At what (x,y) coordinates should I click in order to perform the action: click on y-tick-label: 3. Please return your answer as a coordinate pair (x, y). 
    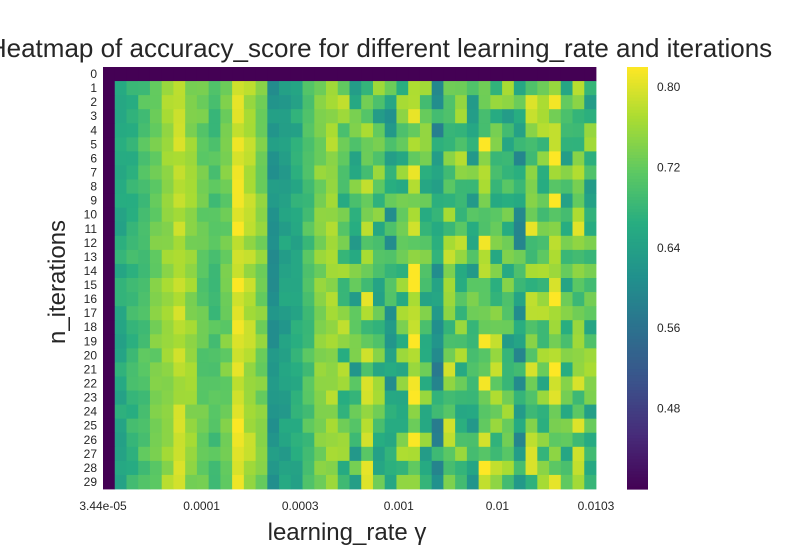
    Looking at the image, I should click on (93, 116).